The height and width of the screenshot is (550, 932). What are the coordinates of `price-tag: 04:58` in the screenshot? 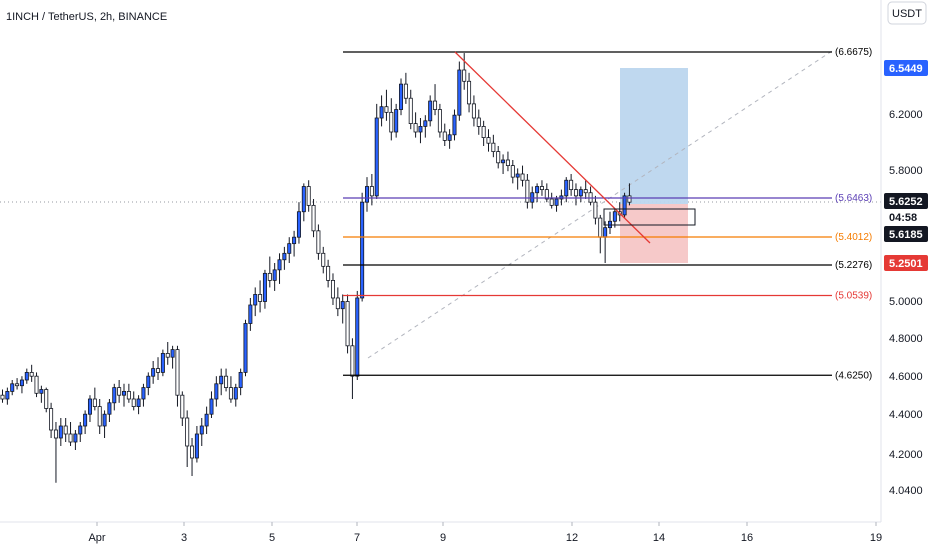 It's located at (906, 217).